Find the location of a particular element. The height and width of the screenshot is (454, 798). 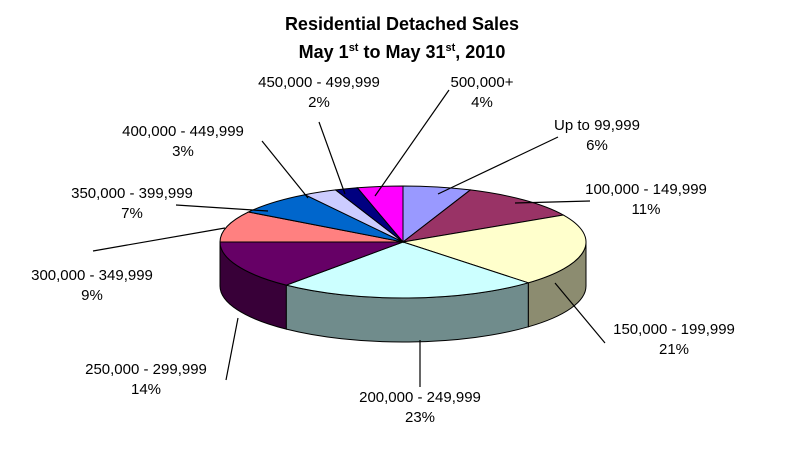

slice-percent-label: 21% is located at coordinates (674, 349).